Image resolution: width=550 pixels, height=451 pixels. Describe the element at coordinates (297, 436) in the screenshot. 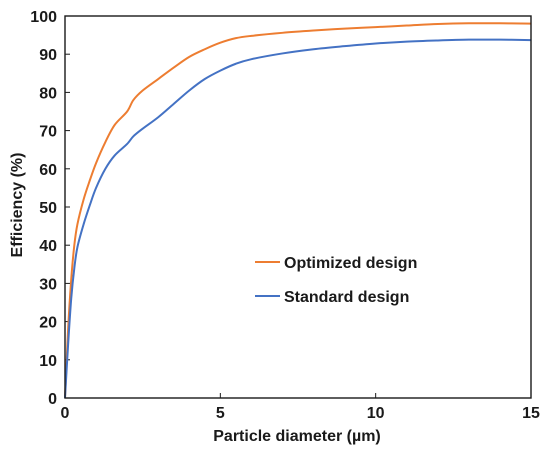

I see `x-axis-title: Particle diameter (µm)` at that location.